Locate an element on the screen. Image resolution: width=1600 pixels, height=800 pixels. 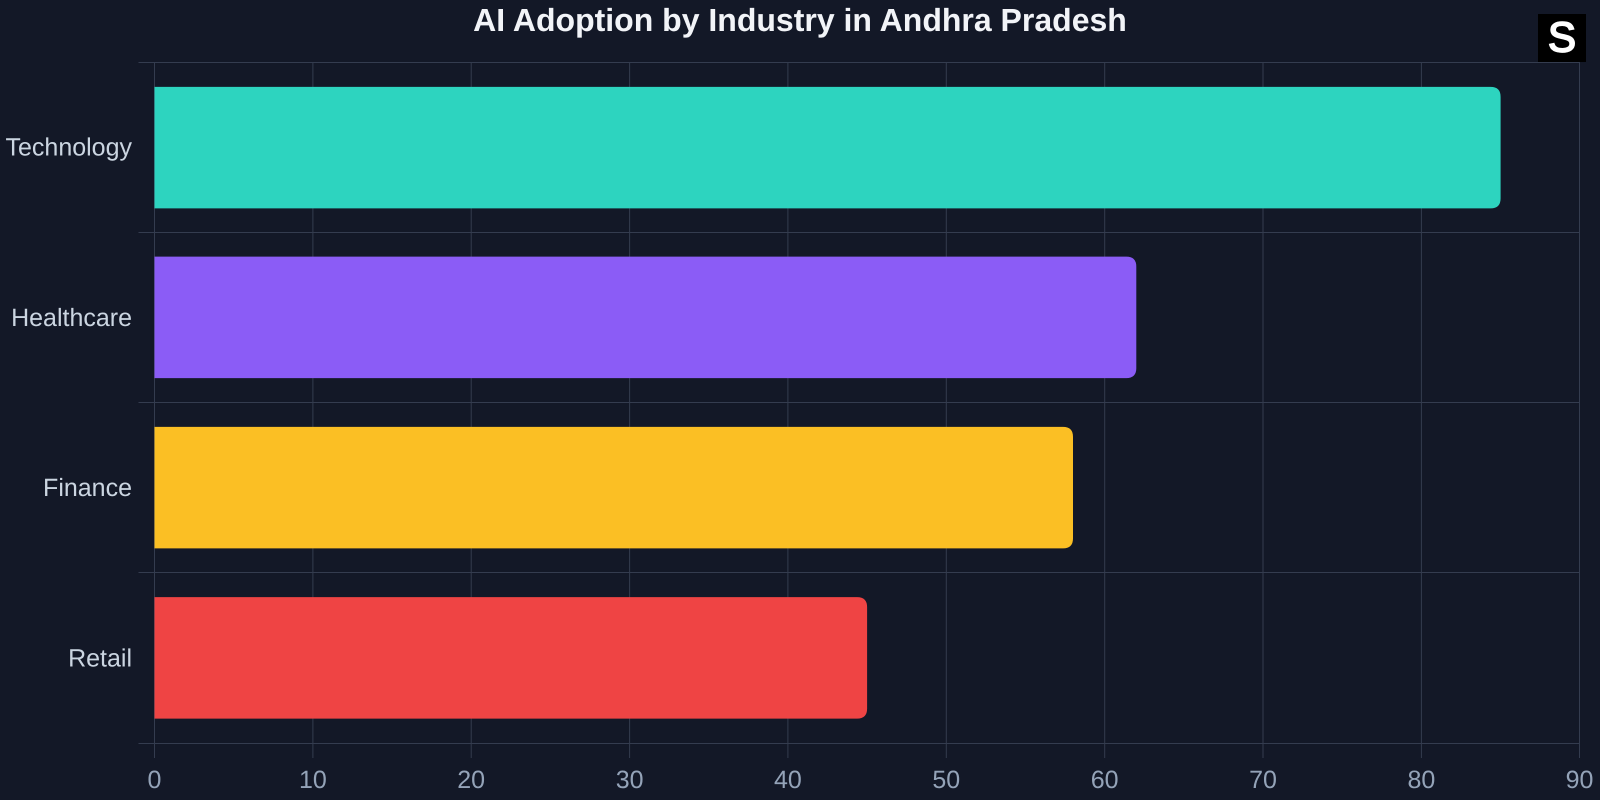
svg-text: 40 is located at coordinates (788, 780).